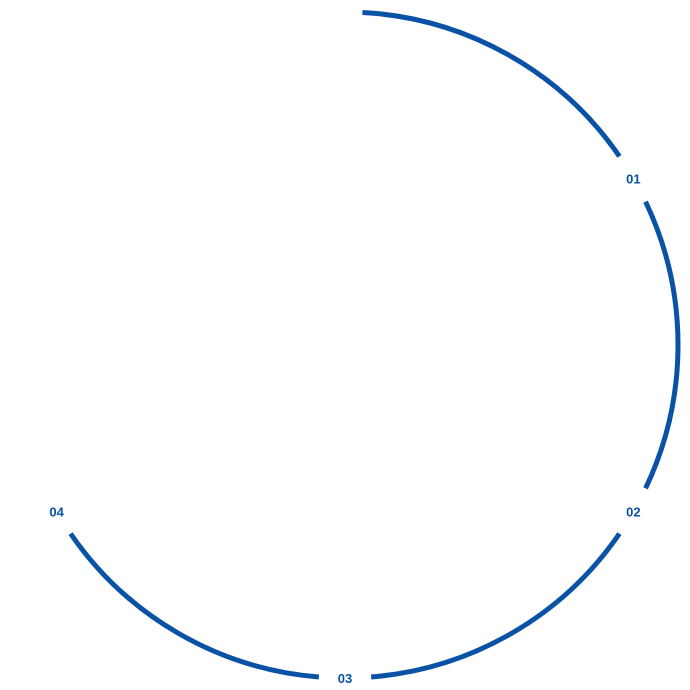 The width and height of the screenshot is (690, 690). I want to click on step-label-04: 04, so click(56, 512).